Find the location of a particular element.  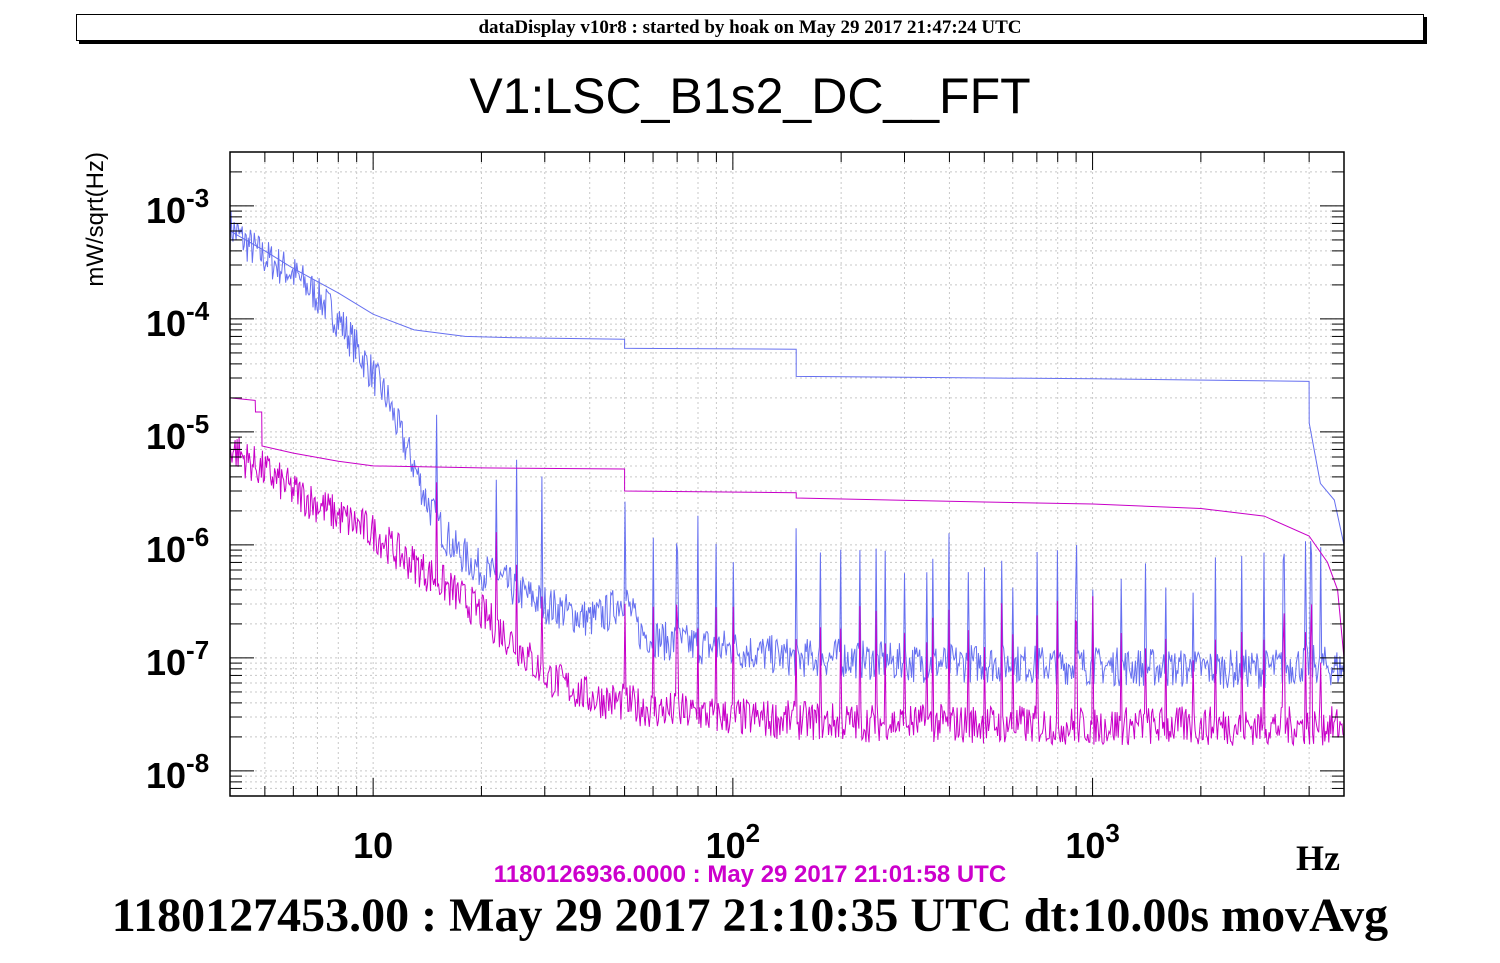

y-tick-label: 10⁻³ is located at coordinates (177, 207).